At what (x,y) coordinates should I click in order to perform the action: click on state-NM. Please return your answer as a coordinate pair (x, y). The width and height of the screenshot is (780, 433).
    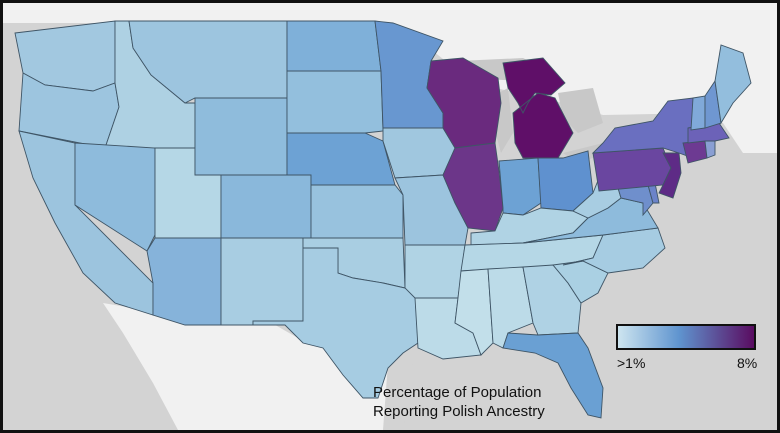
    Looking at the image, I should click on (262, 281).